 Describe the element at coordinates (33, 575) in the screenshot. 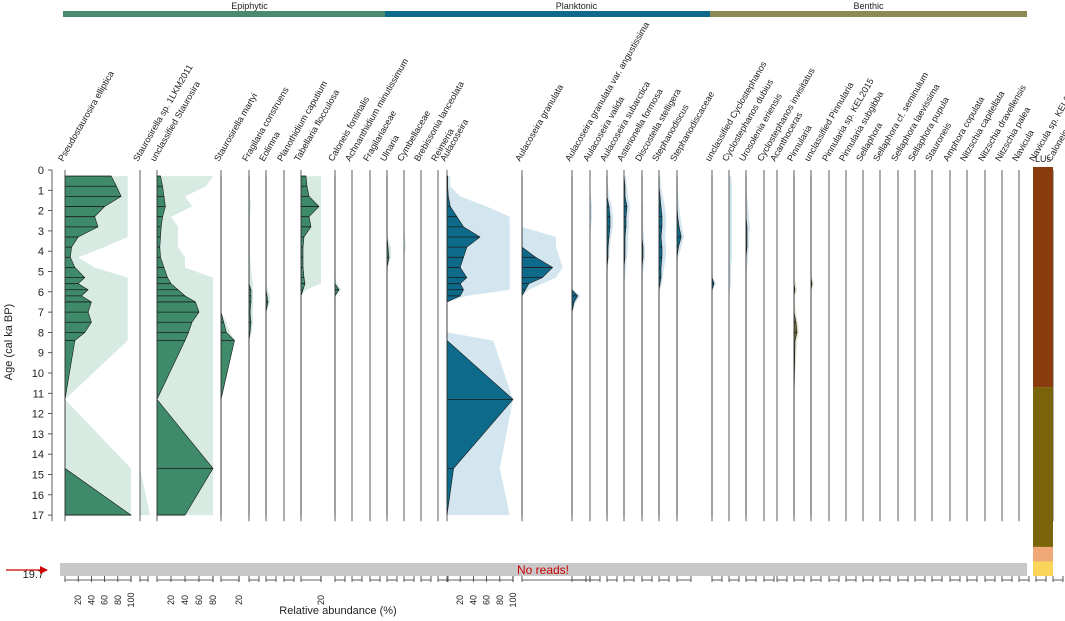

I see `y-bottom-label: 19.7` at that location.